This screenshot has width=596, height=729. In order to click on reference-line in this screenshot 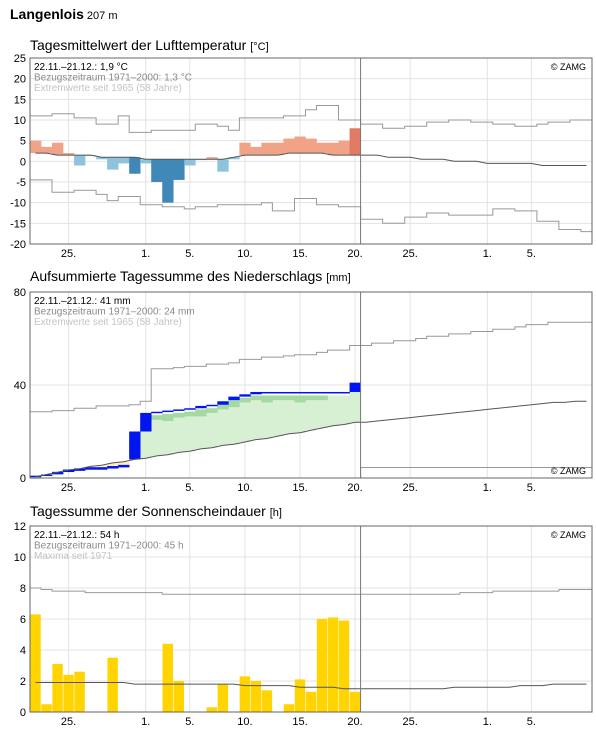, I will do `click(311, 159)`.